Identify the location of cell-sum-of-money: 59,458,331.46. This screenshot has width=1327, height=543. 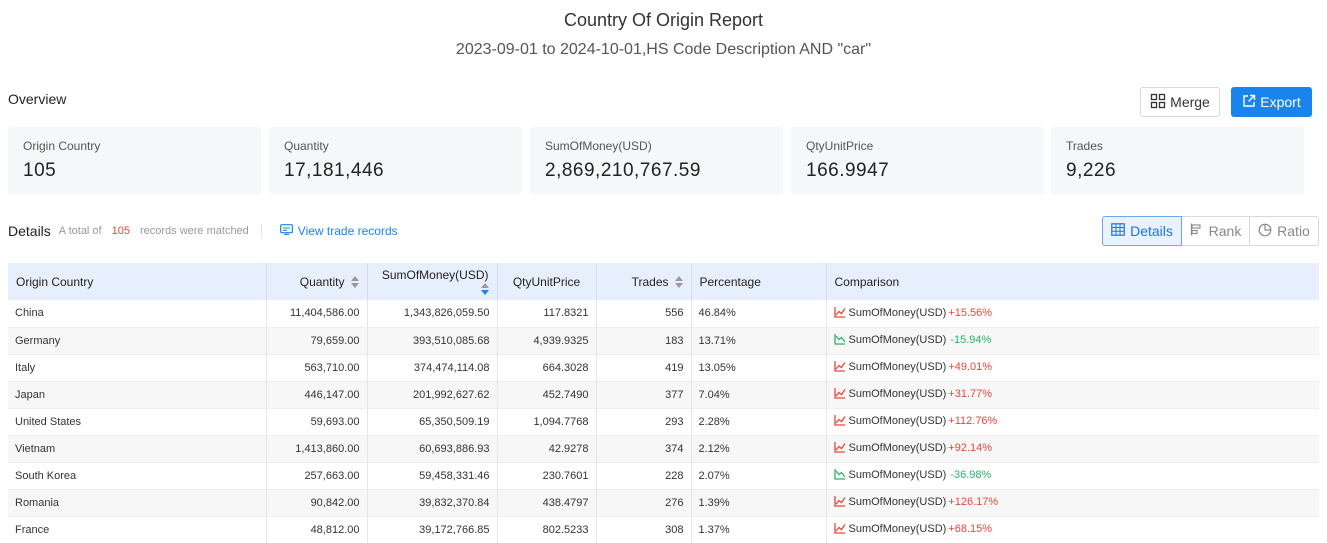
(432, 476).